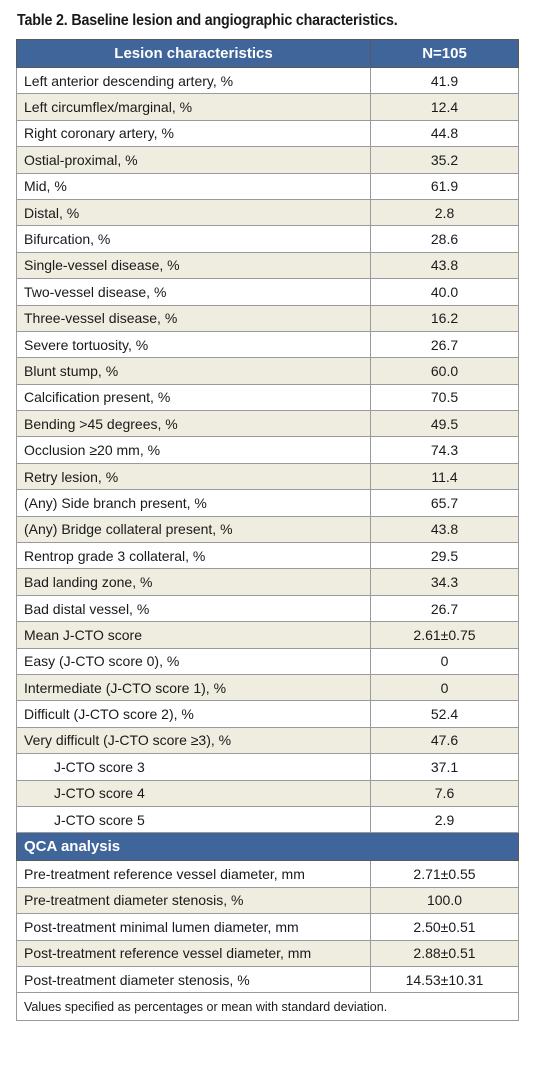  I want to click on table-row: Two-vessel disease, % 40.0, so click(267, 292).